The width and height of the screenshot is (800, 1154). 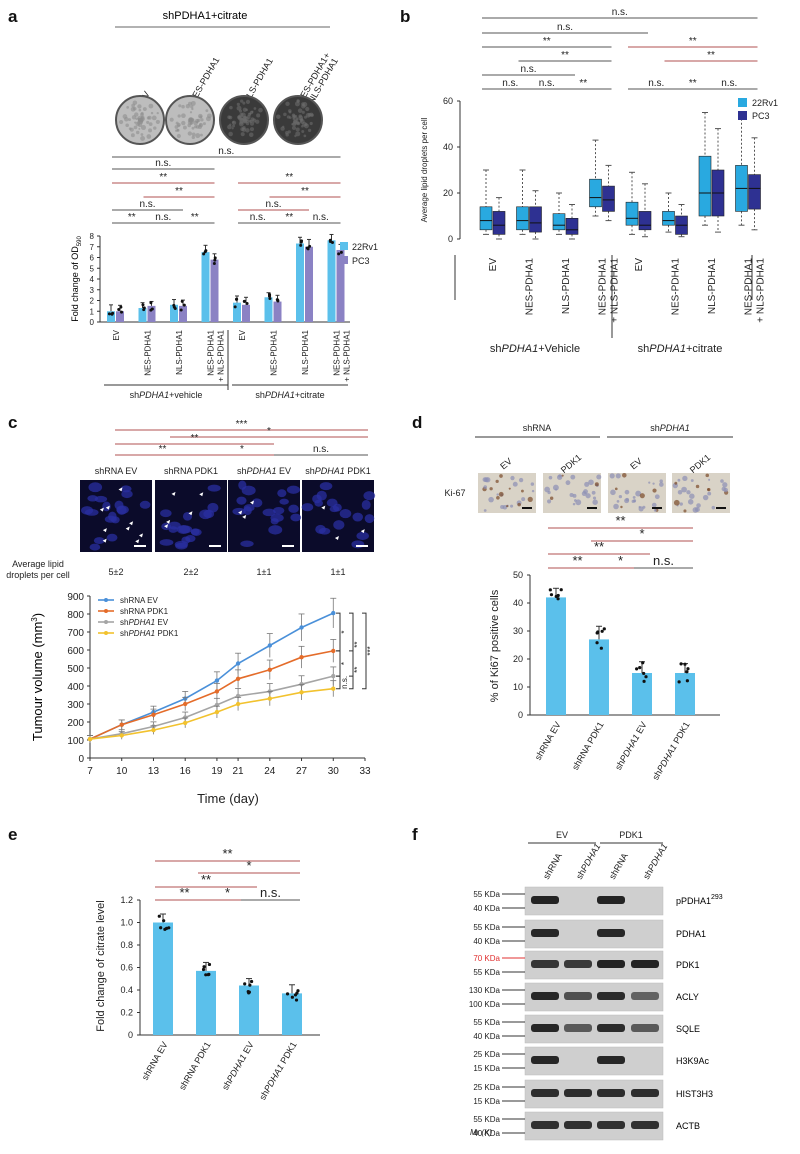 I want to click on box-PC3, so click(x=645, y=221).